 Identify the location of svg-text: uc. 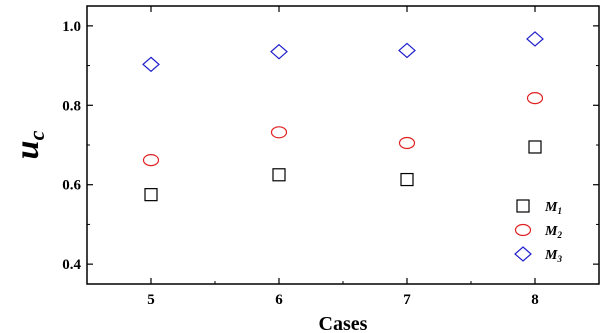
(29, 144).